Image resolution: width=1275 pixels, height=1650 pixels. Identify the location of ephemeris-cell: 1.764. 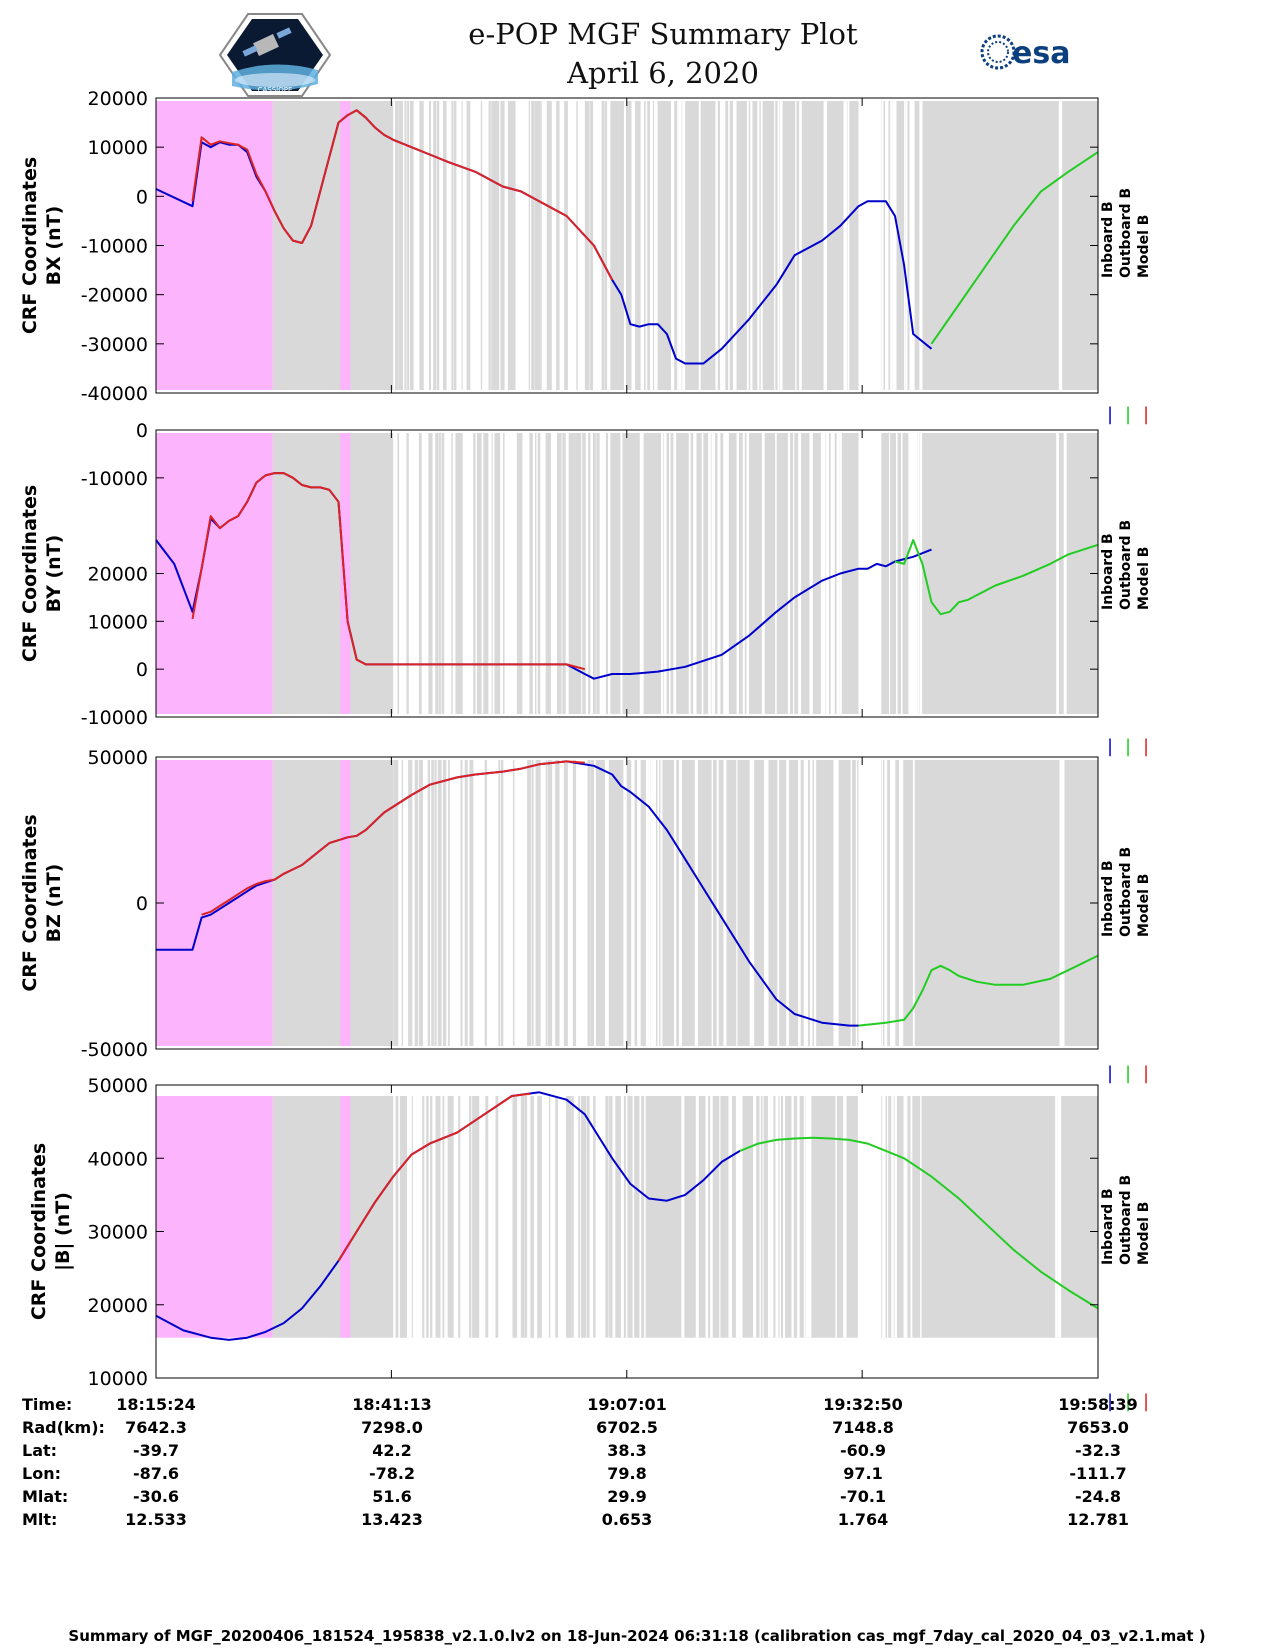
(863, 1519).